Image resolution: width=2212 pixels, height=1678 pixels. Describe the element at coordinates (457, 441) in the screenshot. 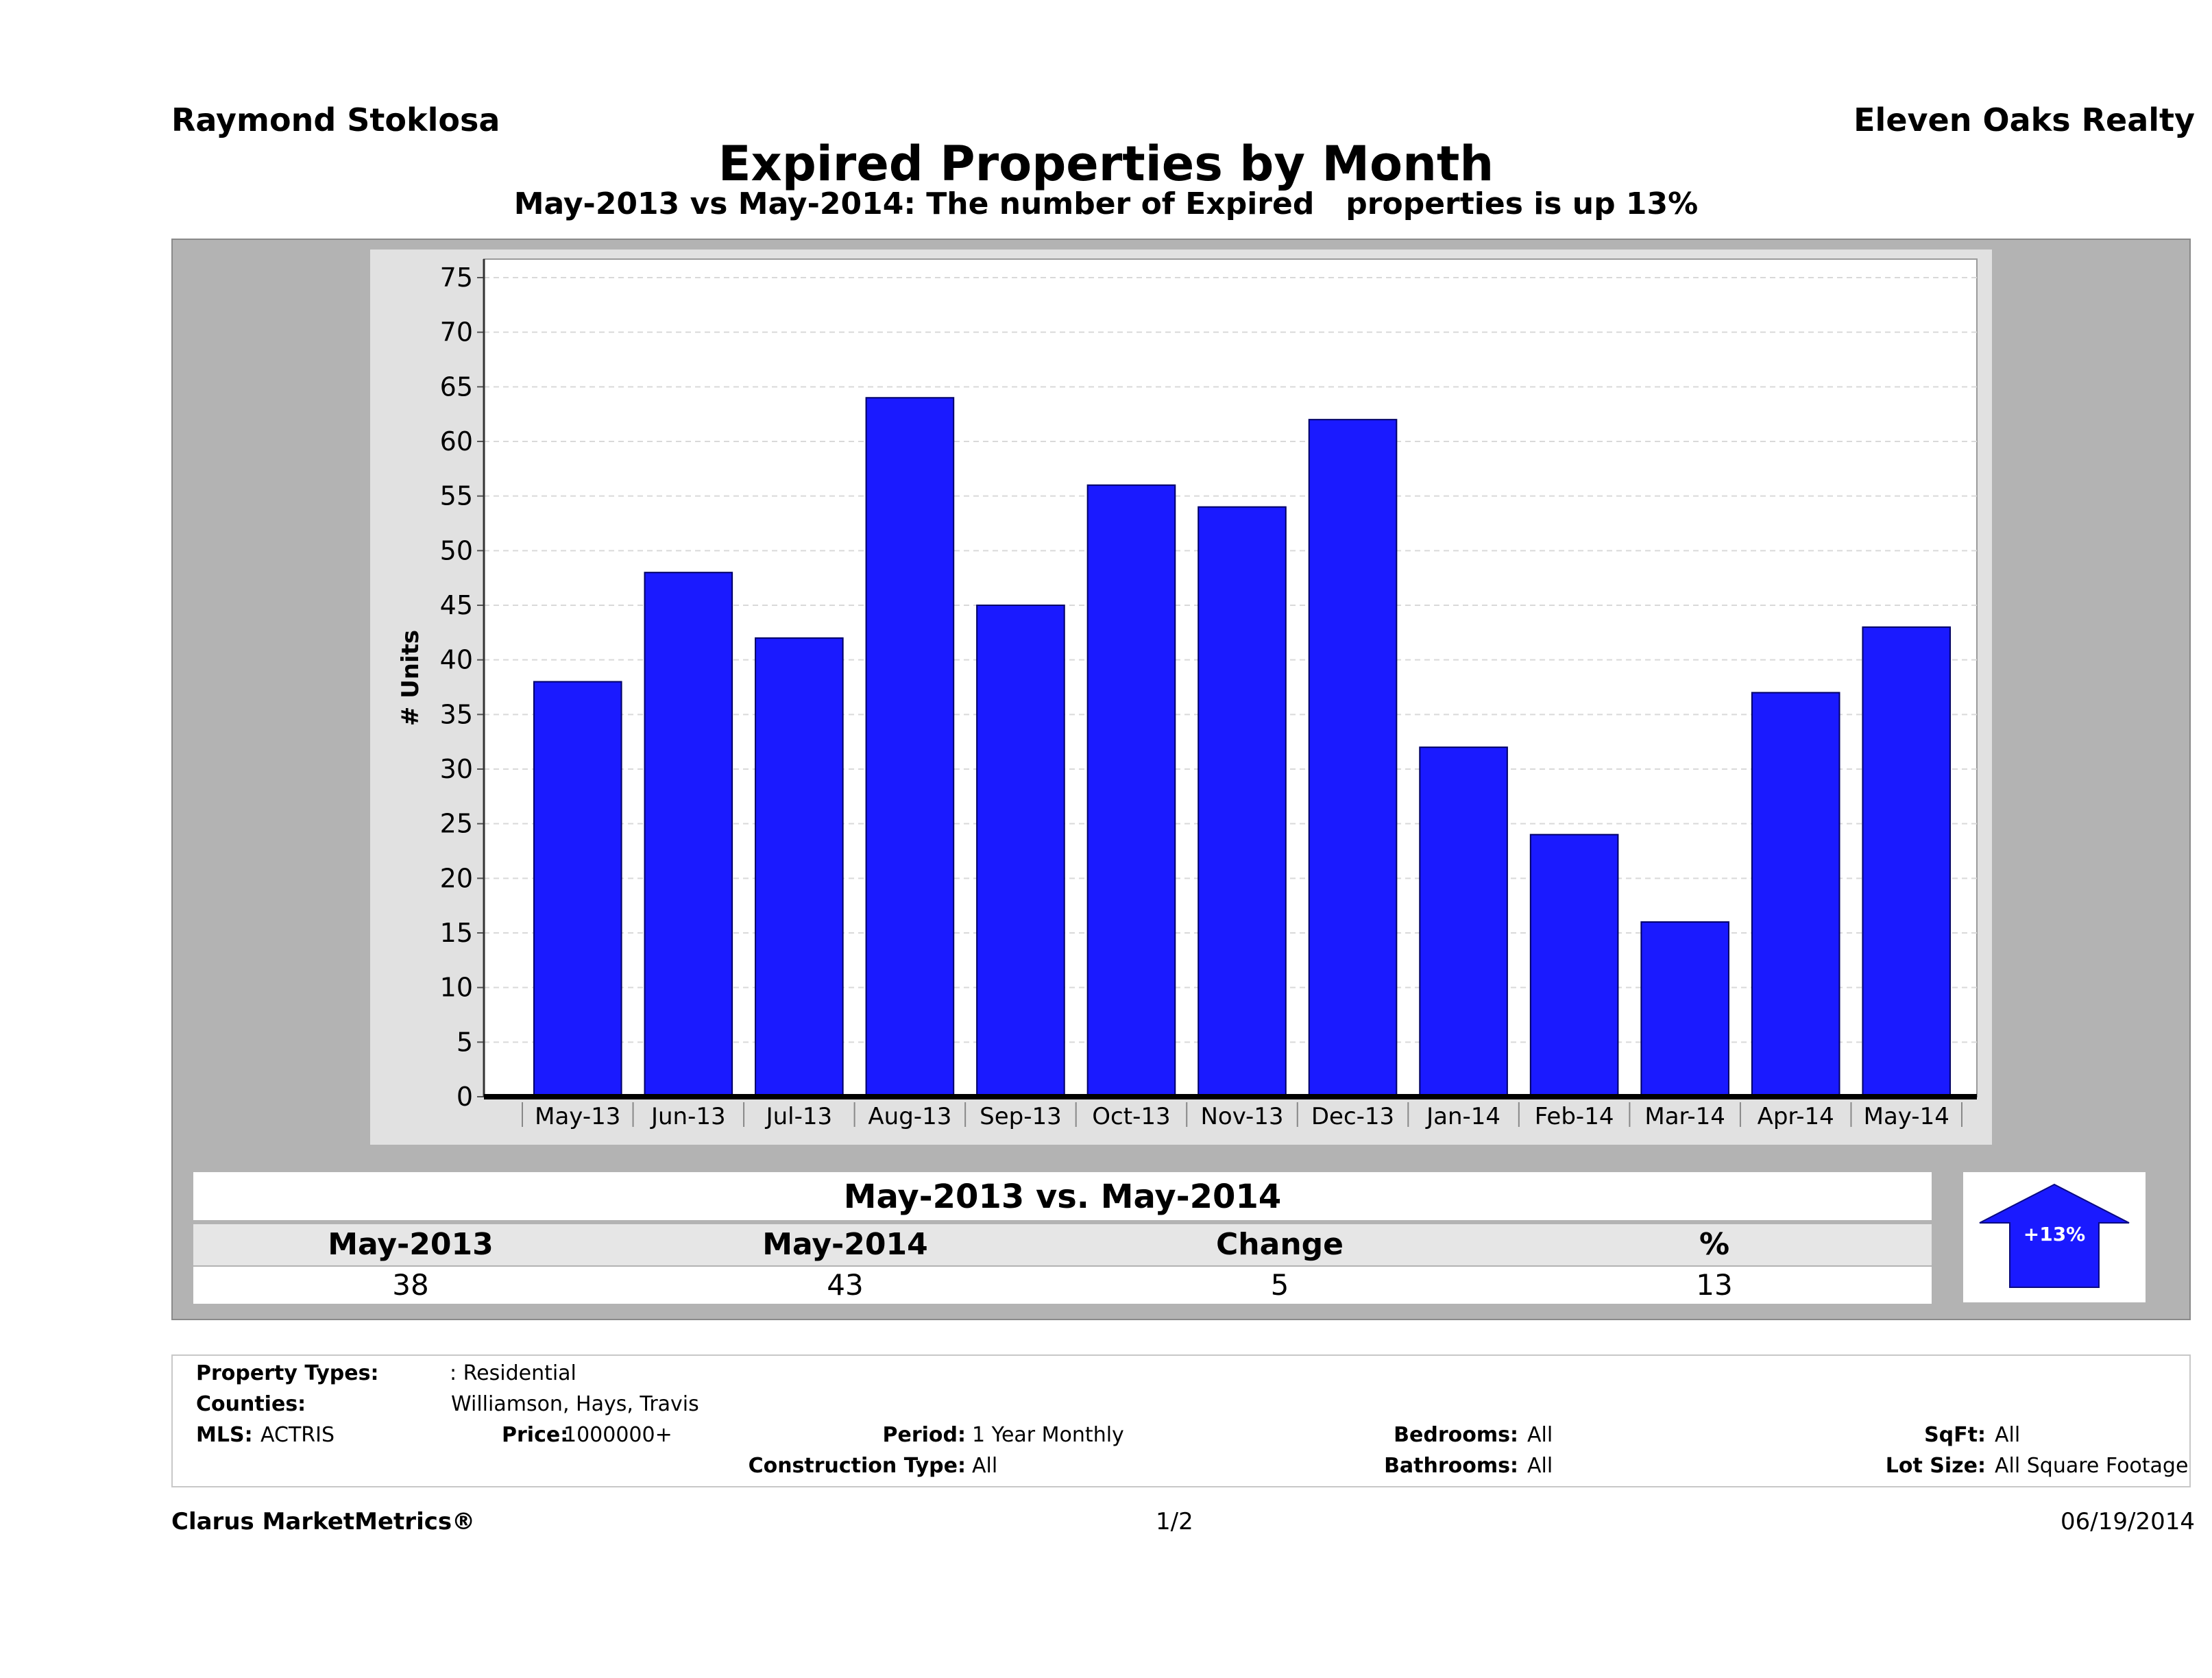

I see `y-tick-label: 60` at that location.